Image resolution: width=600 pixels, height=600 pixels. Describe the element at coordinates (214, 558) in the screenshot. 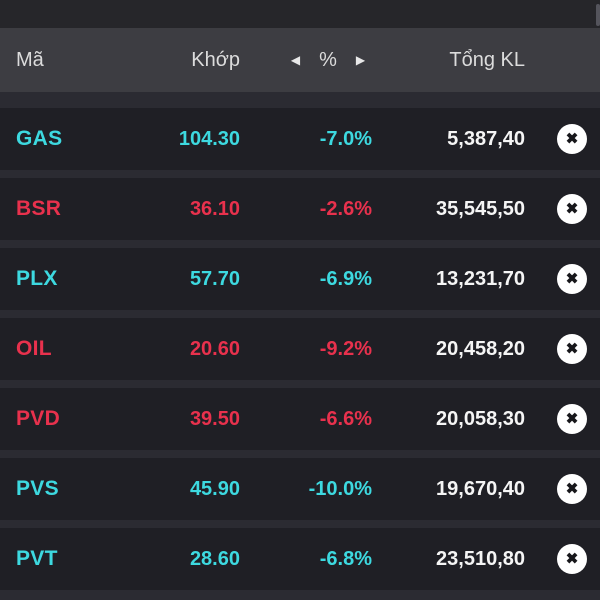

I see `price-cell: 28.60` at that location.